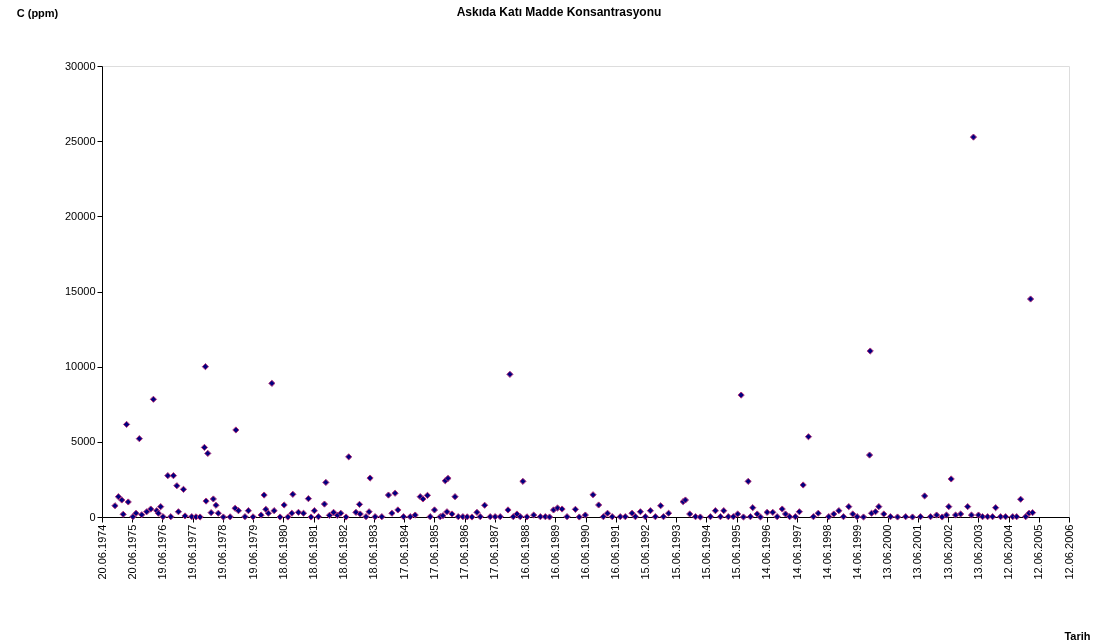  I want to click on x-tick-label: 15.06.1994, so click(705, 552).